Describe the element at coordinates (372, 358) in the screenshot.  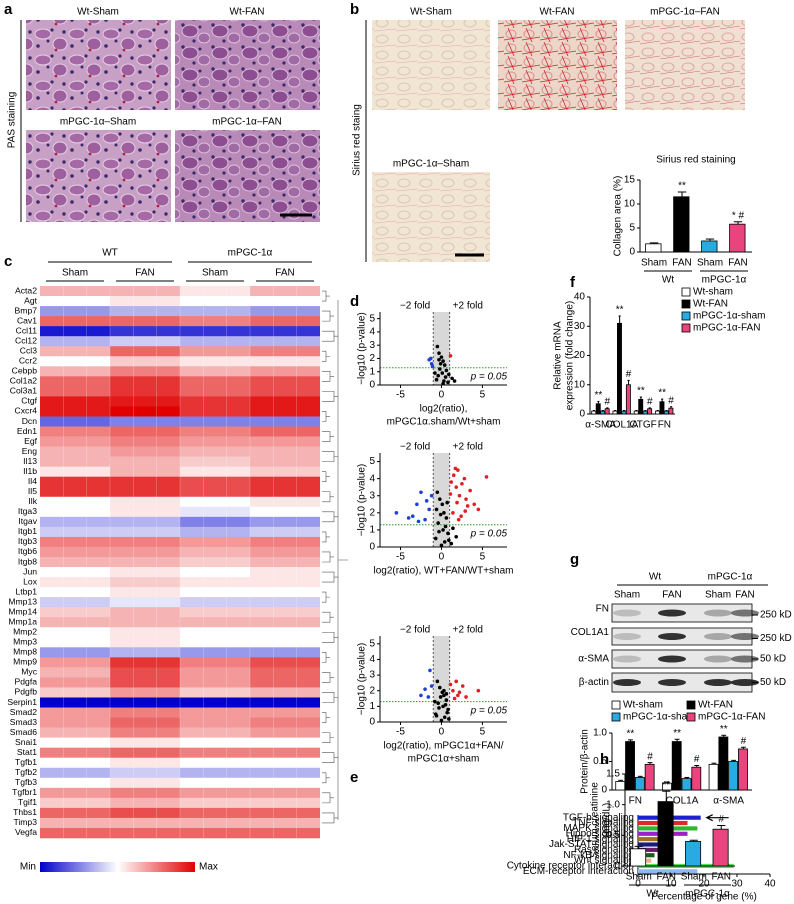
I see `y-tick-label: 2` at that location.